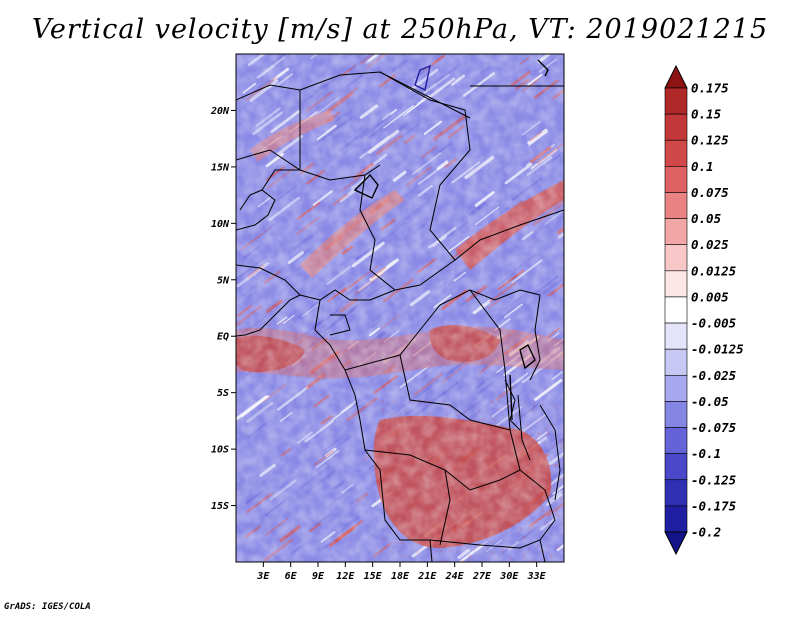 The image size is (800, 618). I want to click on lon-tick-label: 30E, so click(509, 576).